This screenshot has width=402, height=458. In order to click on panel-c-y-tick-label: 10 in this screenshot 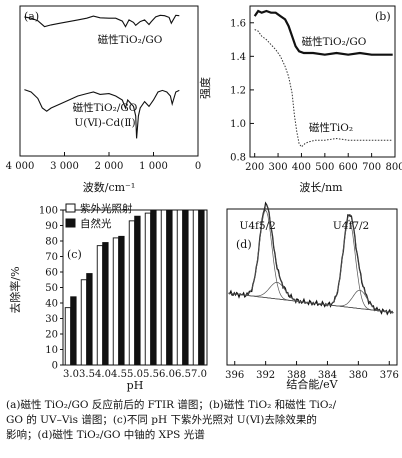, I will do `click(51, 350)`.